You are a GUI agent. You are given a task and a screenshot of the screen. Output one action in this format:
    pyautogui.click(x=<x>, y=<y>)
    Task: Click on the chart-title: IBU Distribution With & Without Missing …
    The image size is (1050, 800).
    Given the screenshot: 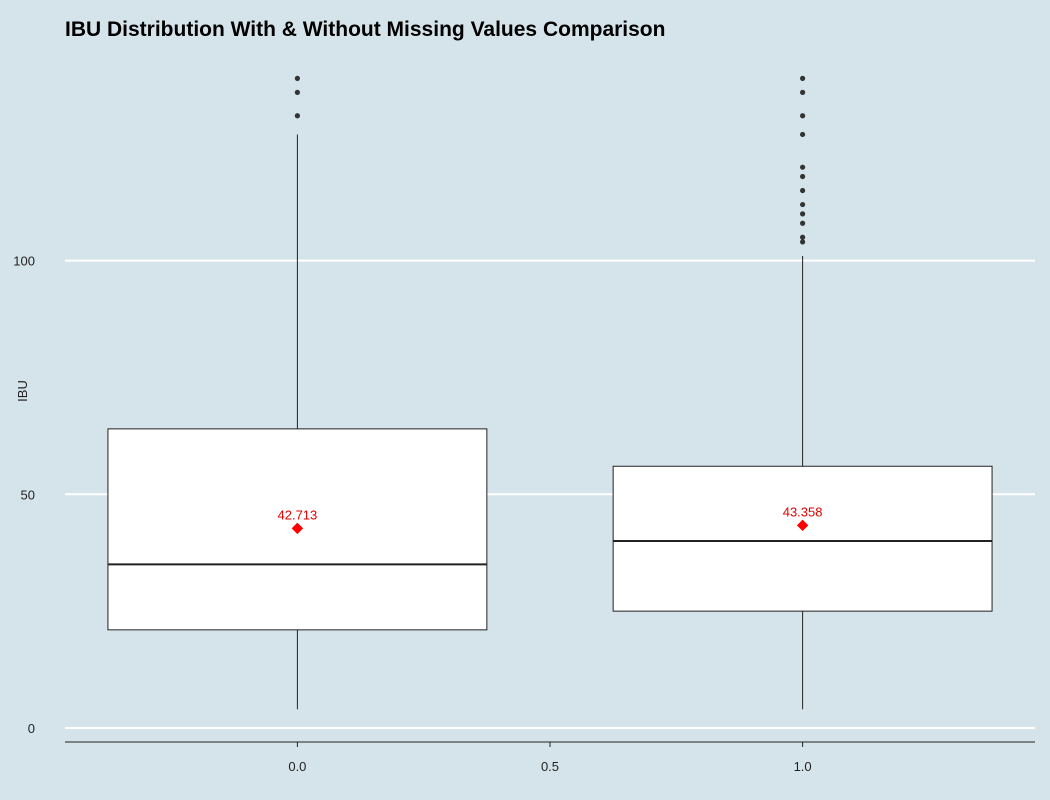 What is the action you would take?
    pyautogui.click(x=365, y=29)
    